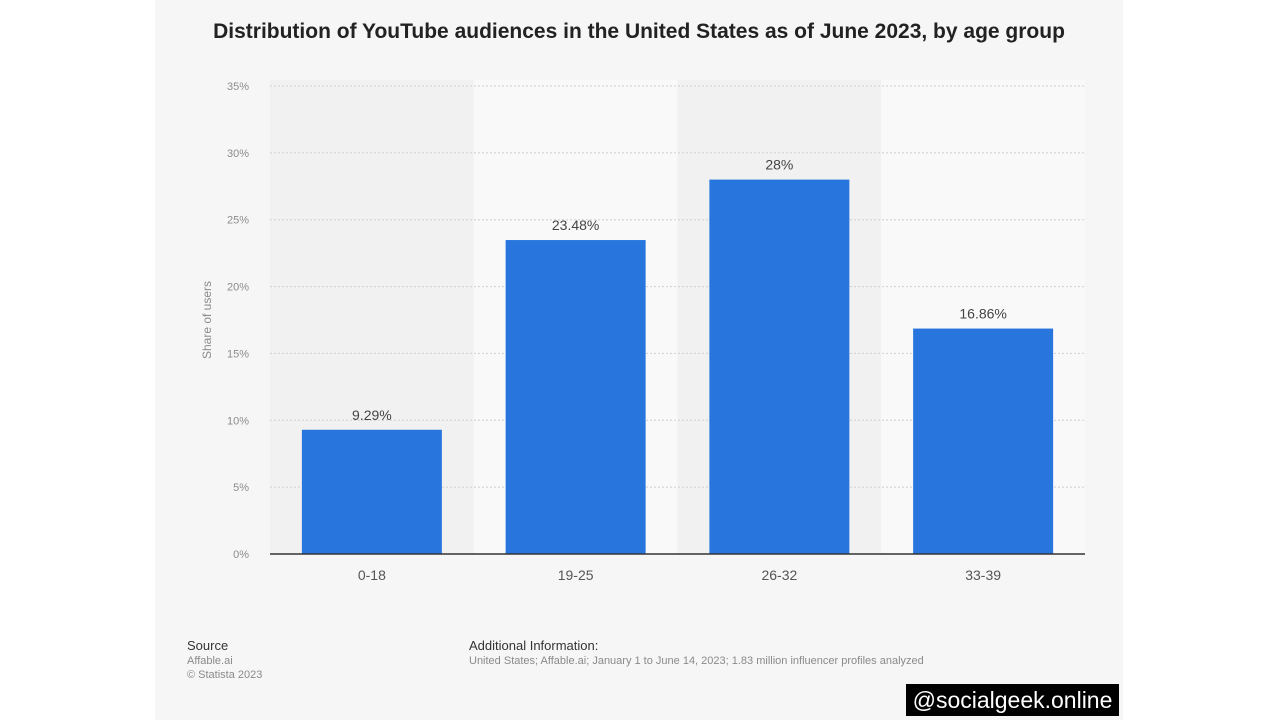  Describe the element at coordinates (576, 575) in the screenshot. I see `x-tick-label: 19-25` at that location.